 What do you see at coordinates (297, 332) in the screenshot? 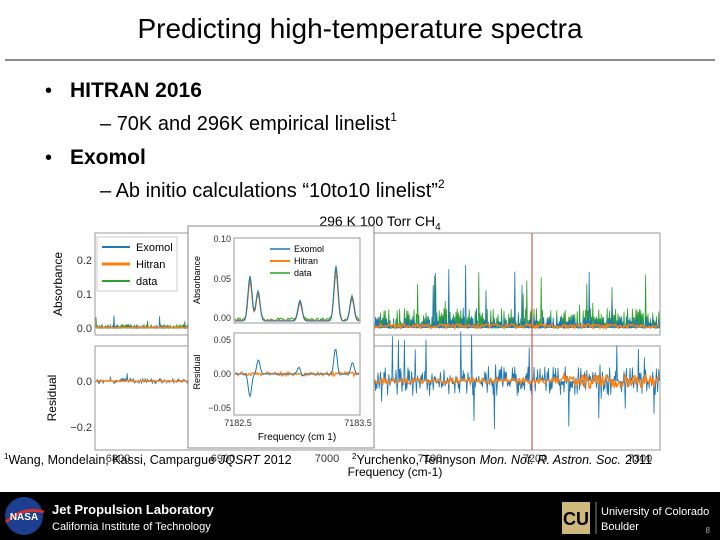
I see `inset-spectra` at bounding box center [297, 332].